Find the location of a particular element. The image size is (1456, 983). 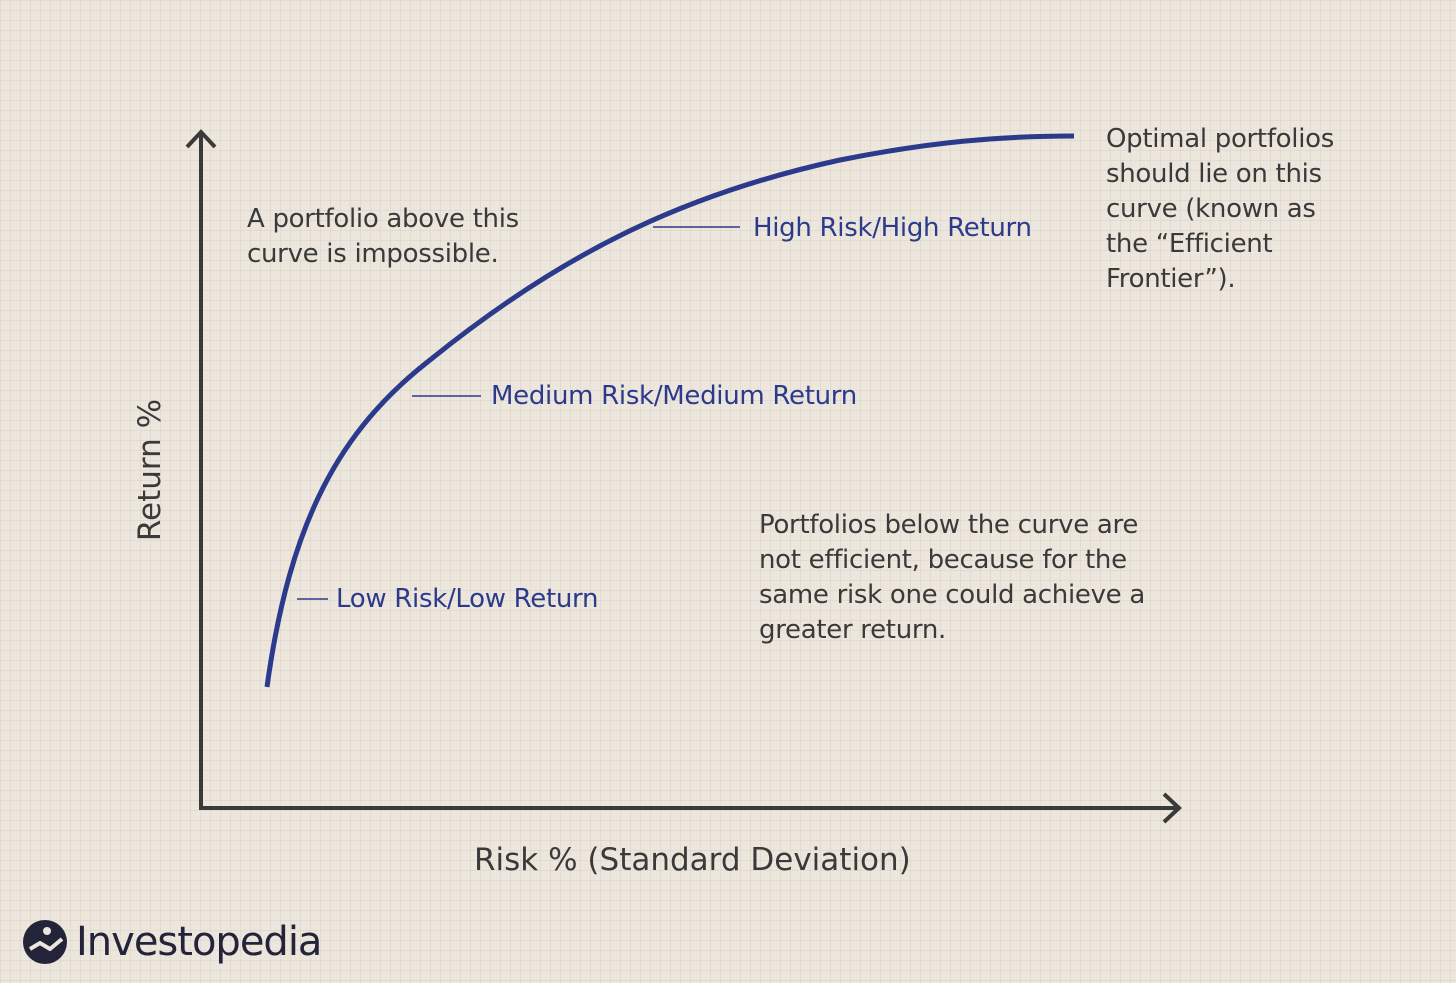

x-axis-arrowhead is located at coordinates (1172, 808).